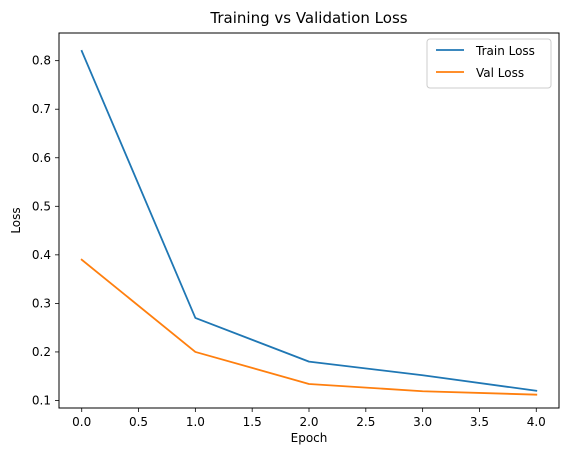  I want to click on y-axis: 0.1 0.2 0.3 0.4 0.5 0.6 0.7 0.8, so click(45, 230).